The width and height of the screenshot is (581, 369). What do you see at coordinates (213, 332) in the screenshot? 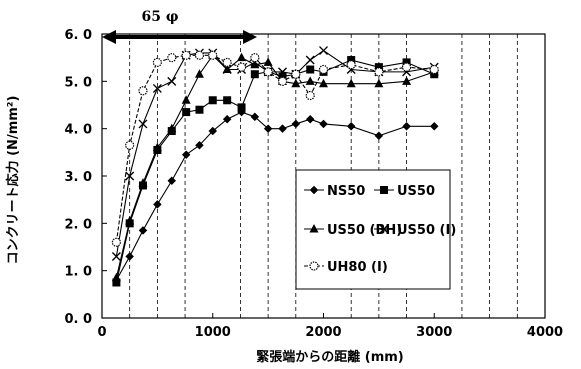
I see `x-tick-label: 1000` at bounding box center [213, 332].